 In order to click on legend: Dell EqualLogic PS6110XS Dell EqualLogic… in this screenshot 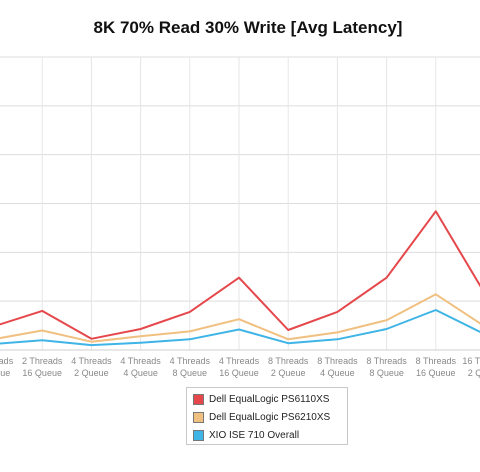, I will do `click(267, 416)`.